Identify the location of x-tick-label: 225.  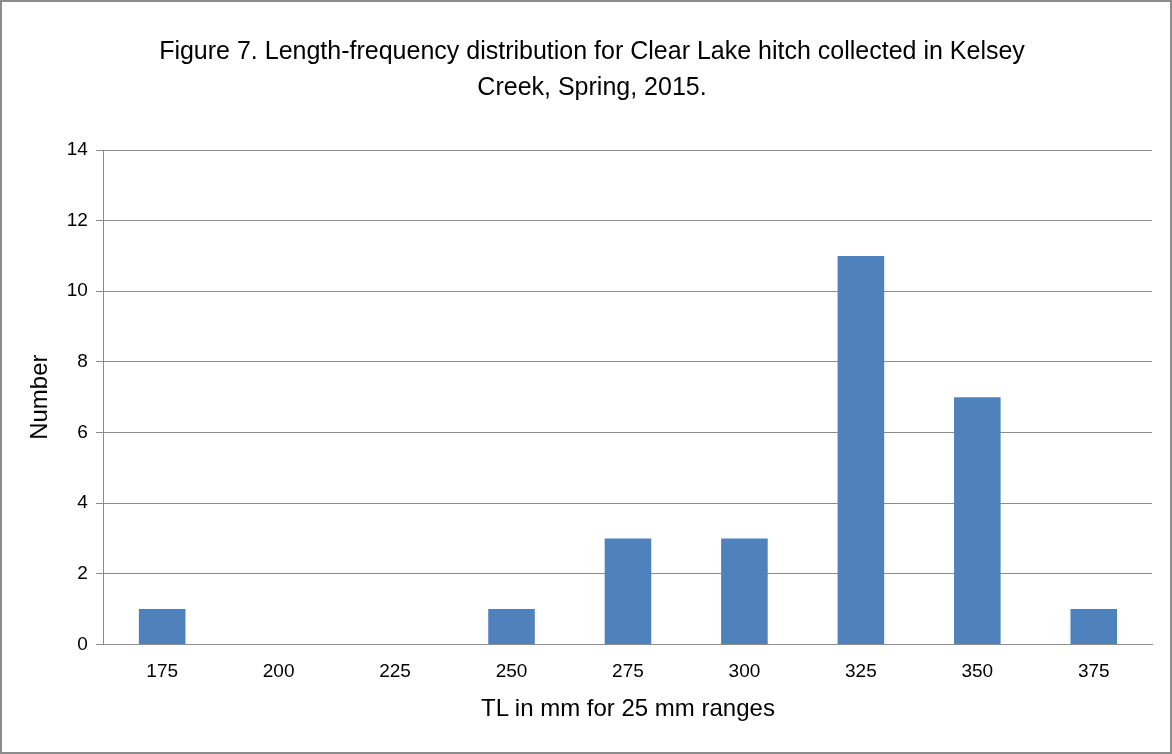
(395, 671).